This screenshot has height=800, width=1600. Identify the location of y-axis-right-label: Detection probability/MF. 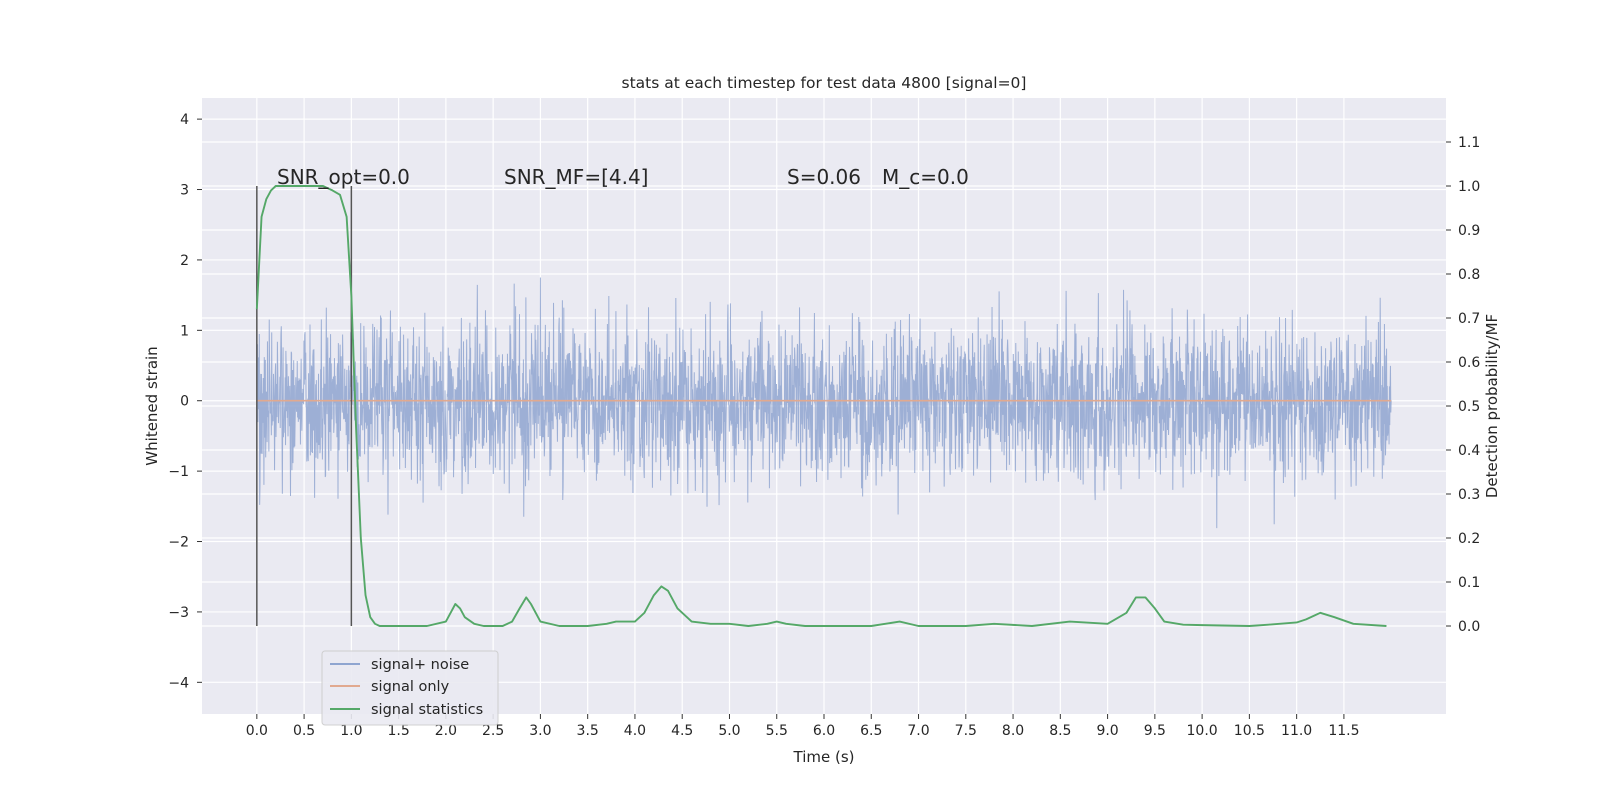
(1492, 406).